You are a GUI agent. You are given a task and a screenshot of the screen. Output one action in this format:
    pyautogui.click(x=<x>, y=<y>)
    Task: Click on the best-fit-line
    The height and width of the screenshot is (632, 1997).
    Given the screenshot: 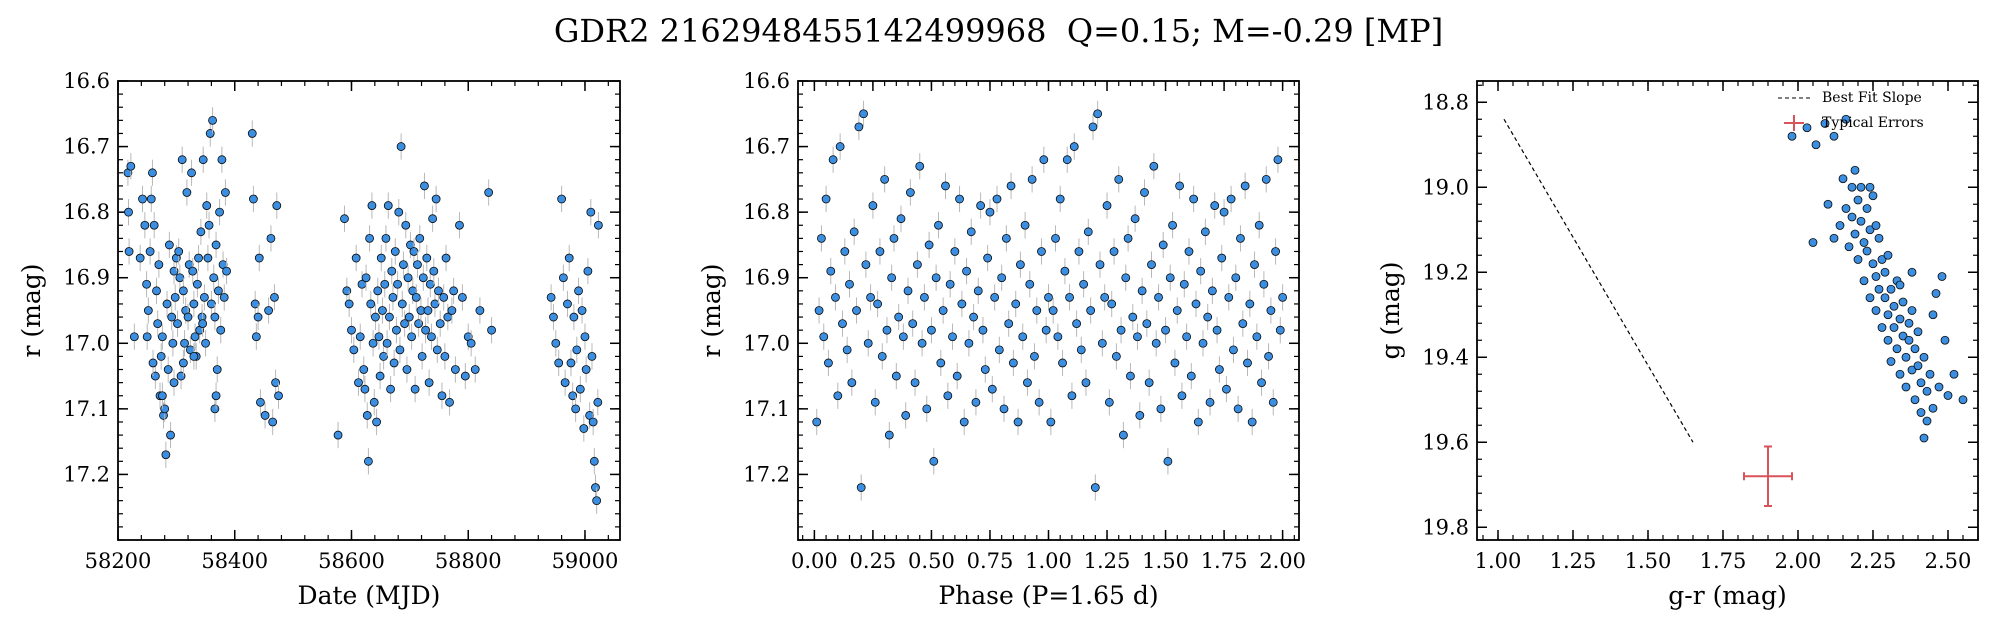 What is the action you would take?
    pyautogui.click(x=1598, y=280)
    